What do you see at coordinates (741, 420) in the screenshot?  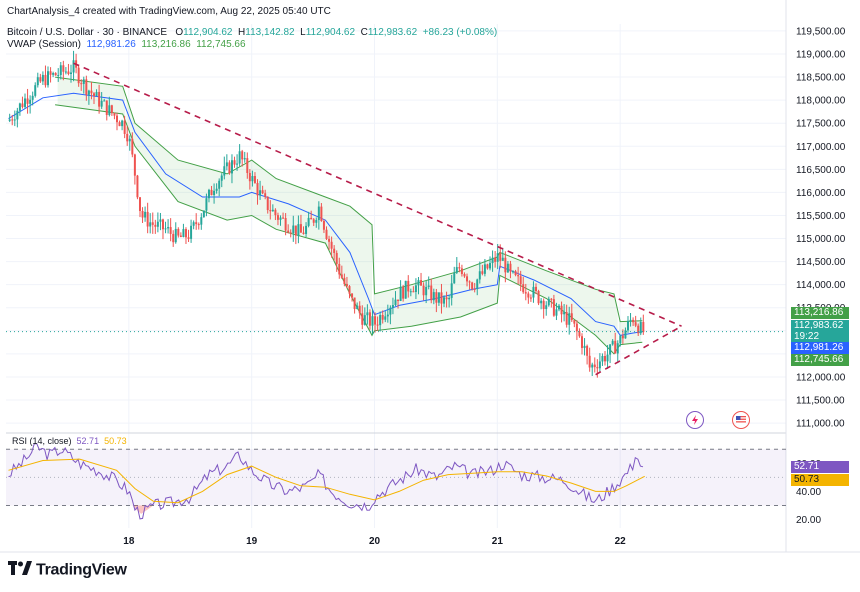 I see `us-flag-icon` at bounding box center [741, 420].